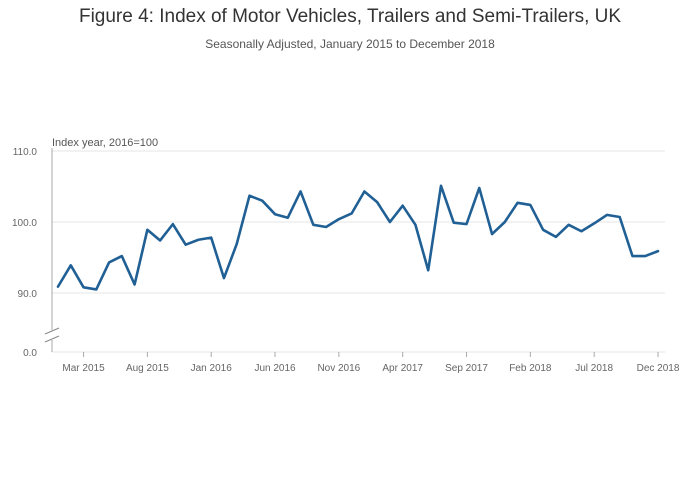  Describe the element at coordinates (275, 368) in the screenshot. I see `x-tick-label: Jun 2016` at that location.